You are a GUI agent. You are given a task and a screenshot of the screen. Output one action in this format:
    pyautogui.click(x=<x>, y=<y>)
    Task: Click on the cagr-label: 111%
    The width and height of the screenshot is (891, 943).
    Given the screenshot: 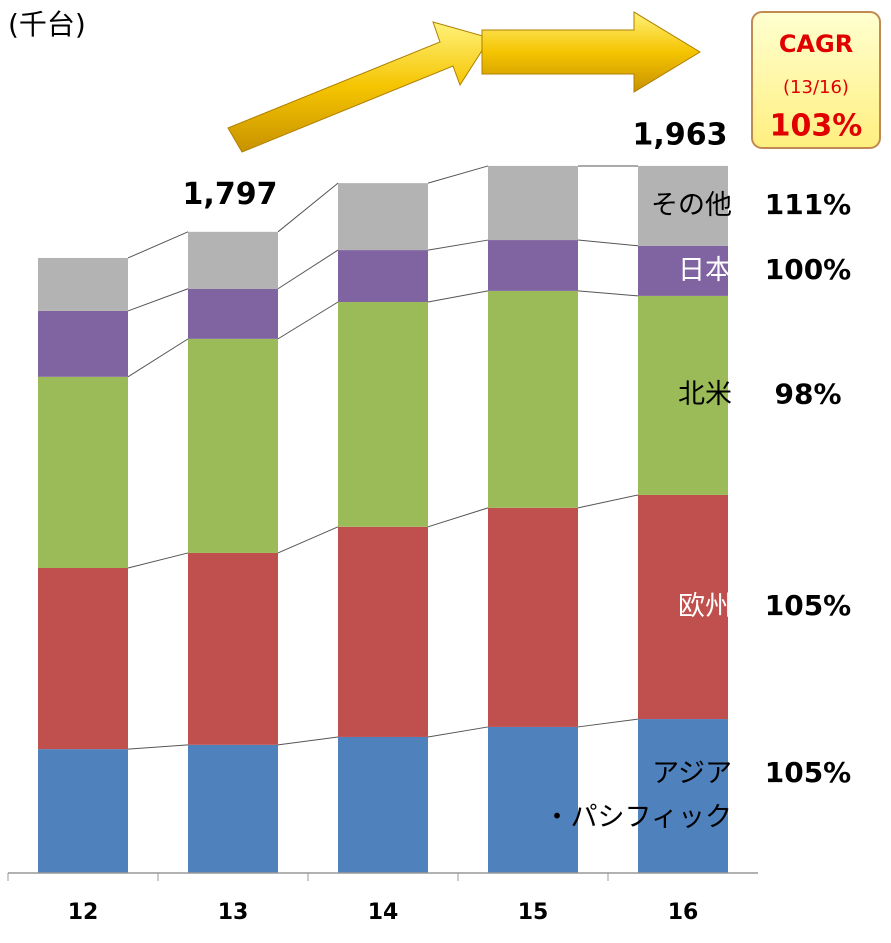 What is the action you would take?
    pyautogui.click(x=808, y=204)
    